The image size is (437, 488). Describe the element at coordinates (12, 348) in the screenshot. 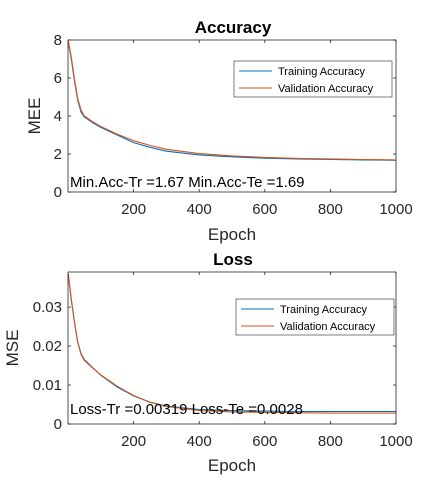

I see `y-axis-label: MSE` at that location.